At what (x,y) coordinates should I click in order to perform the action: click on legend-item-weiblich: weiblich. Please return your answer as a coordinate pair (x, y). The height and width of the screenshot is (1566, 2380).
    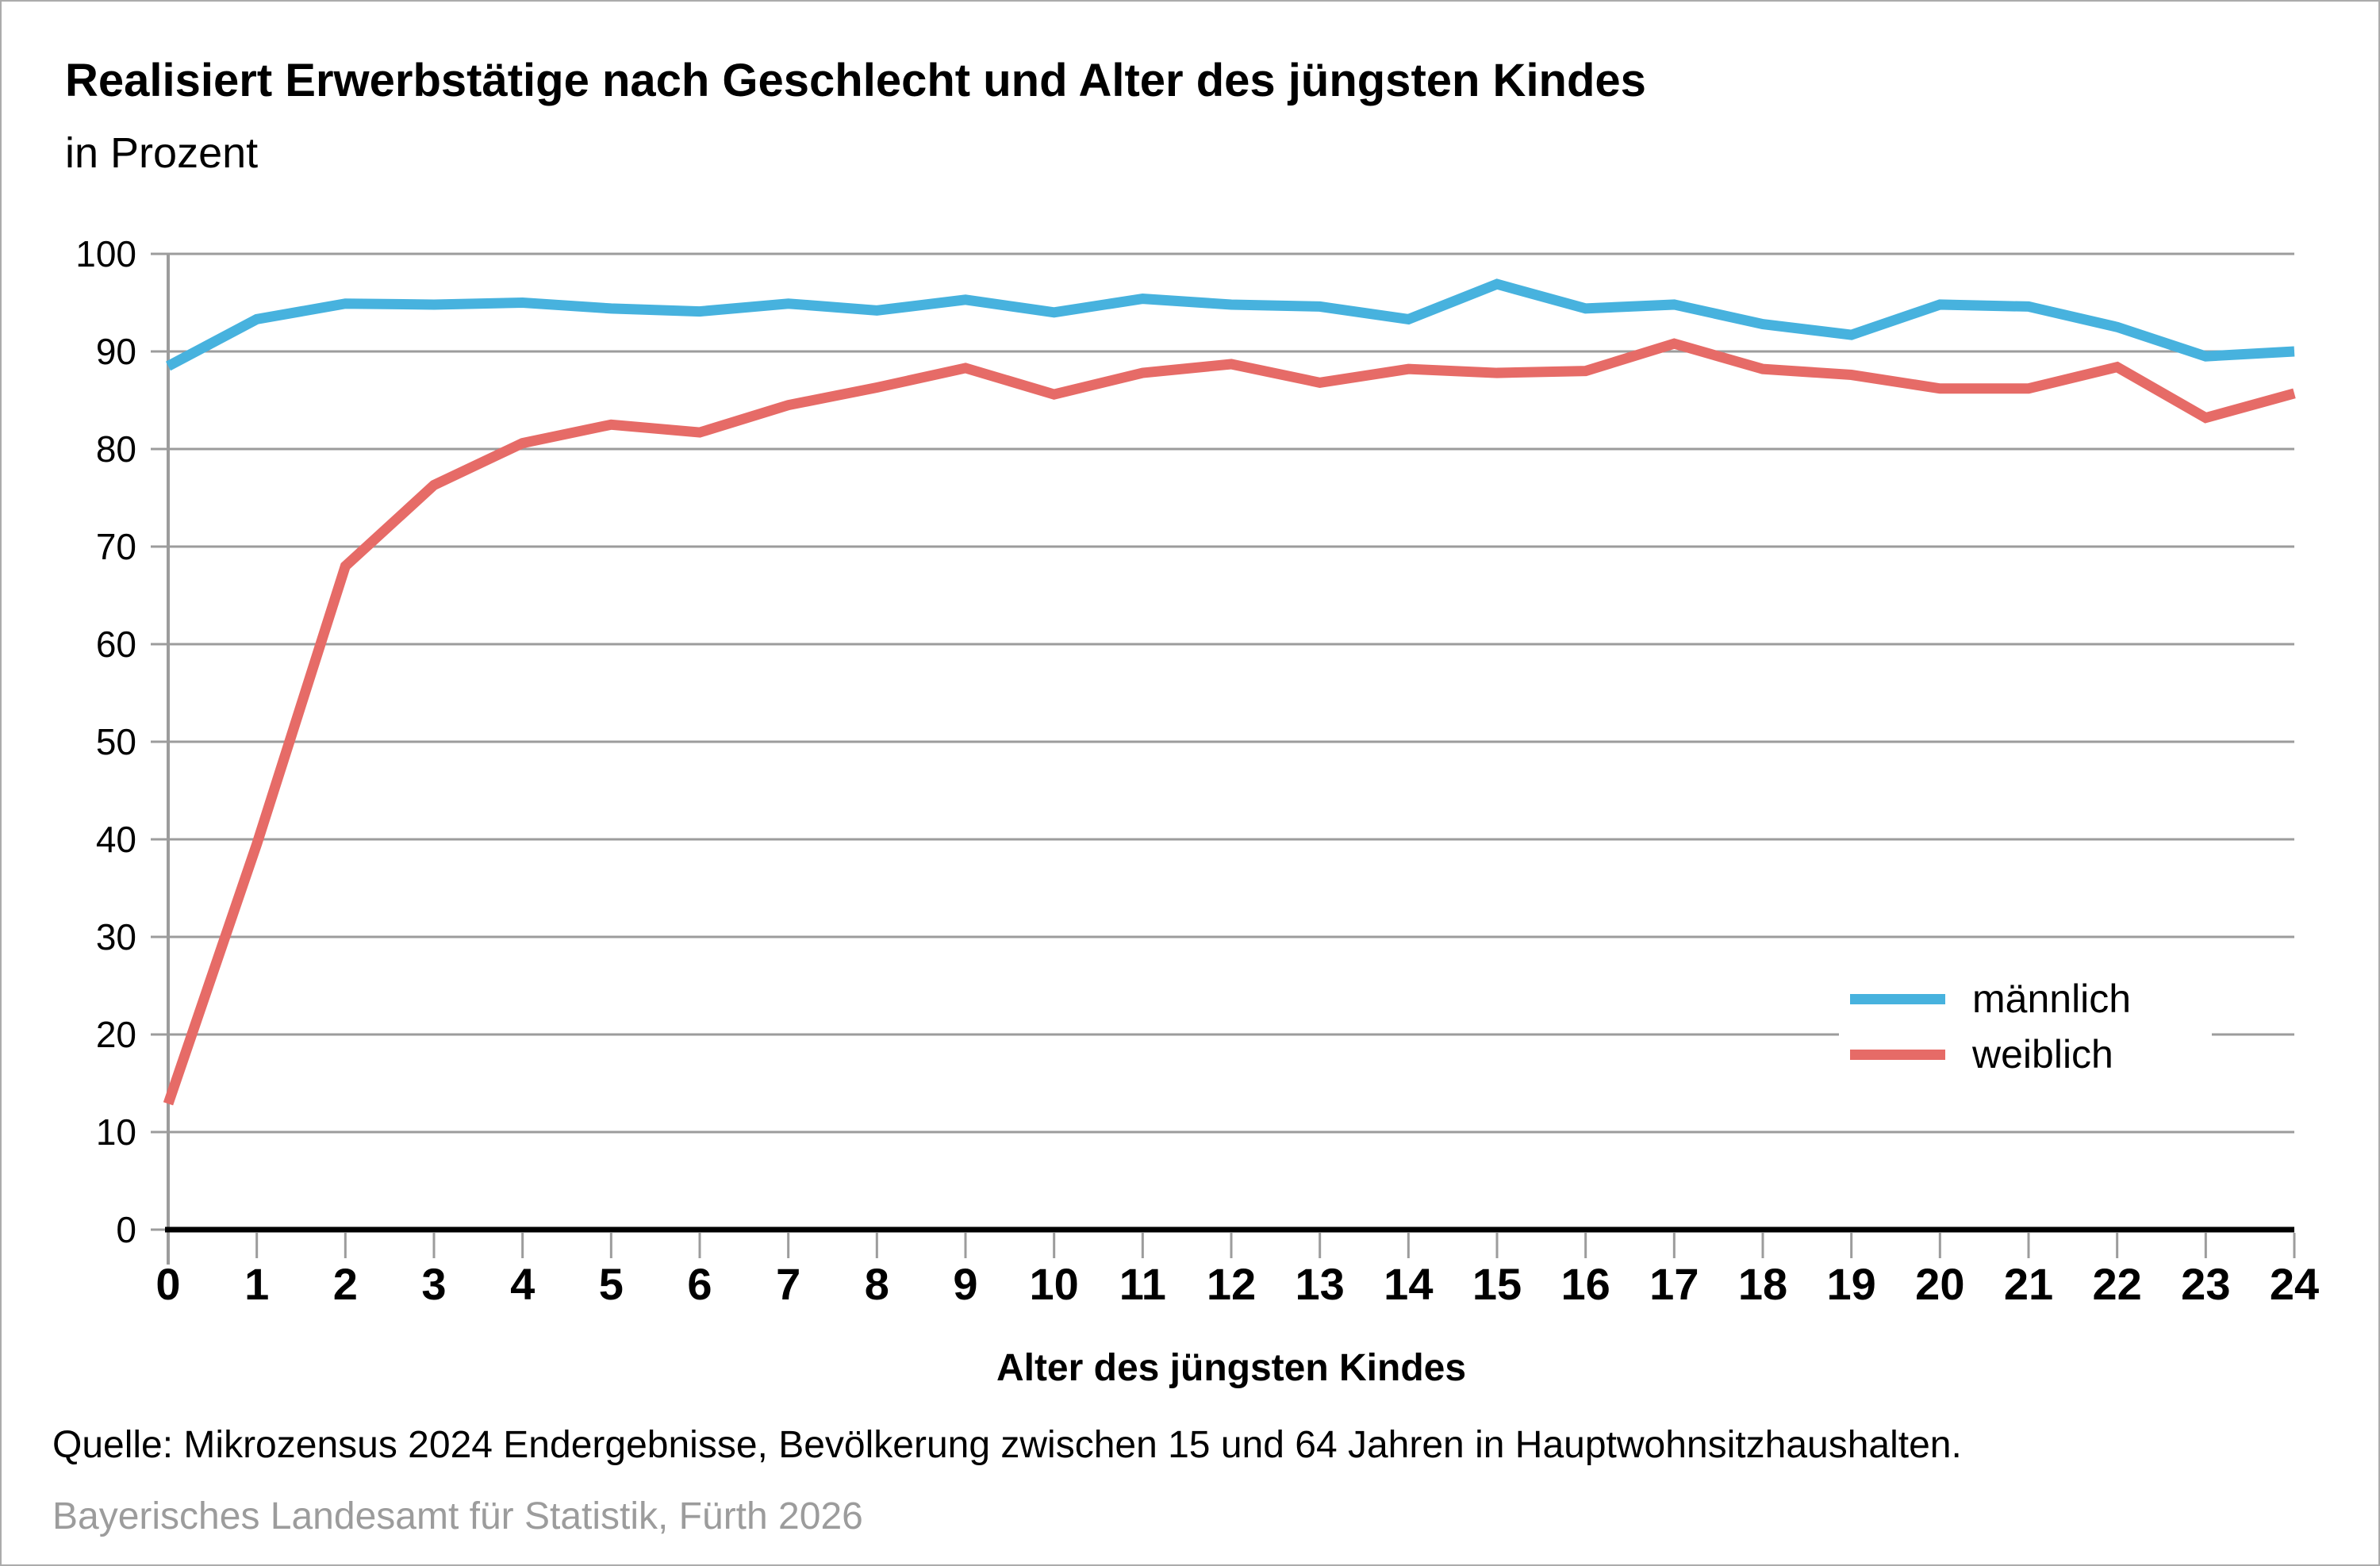
    Looking at the image, I should click on (2025, 1054).